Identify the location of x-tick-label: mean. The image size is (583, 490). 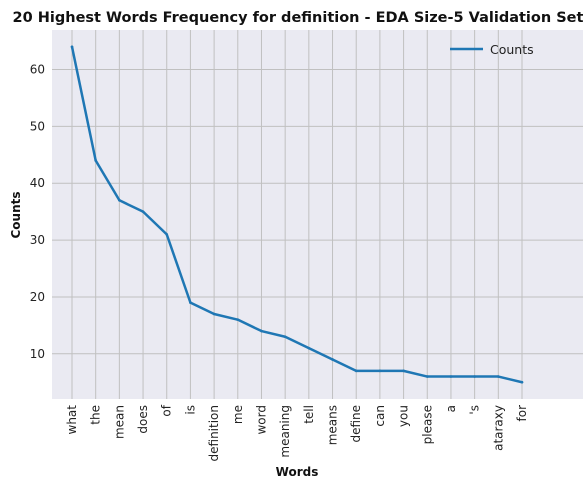
(119, 422).